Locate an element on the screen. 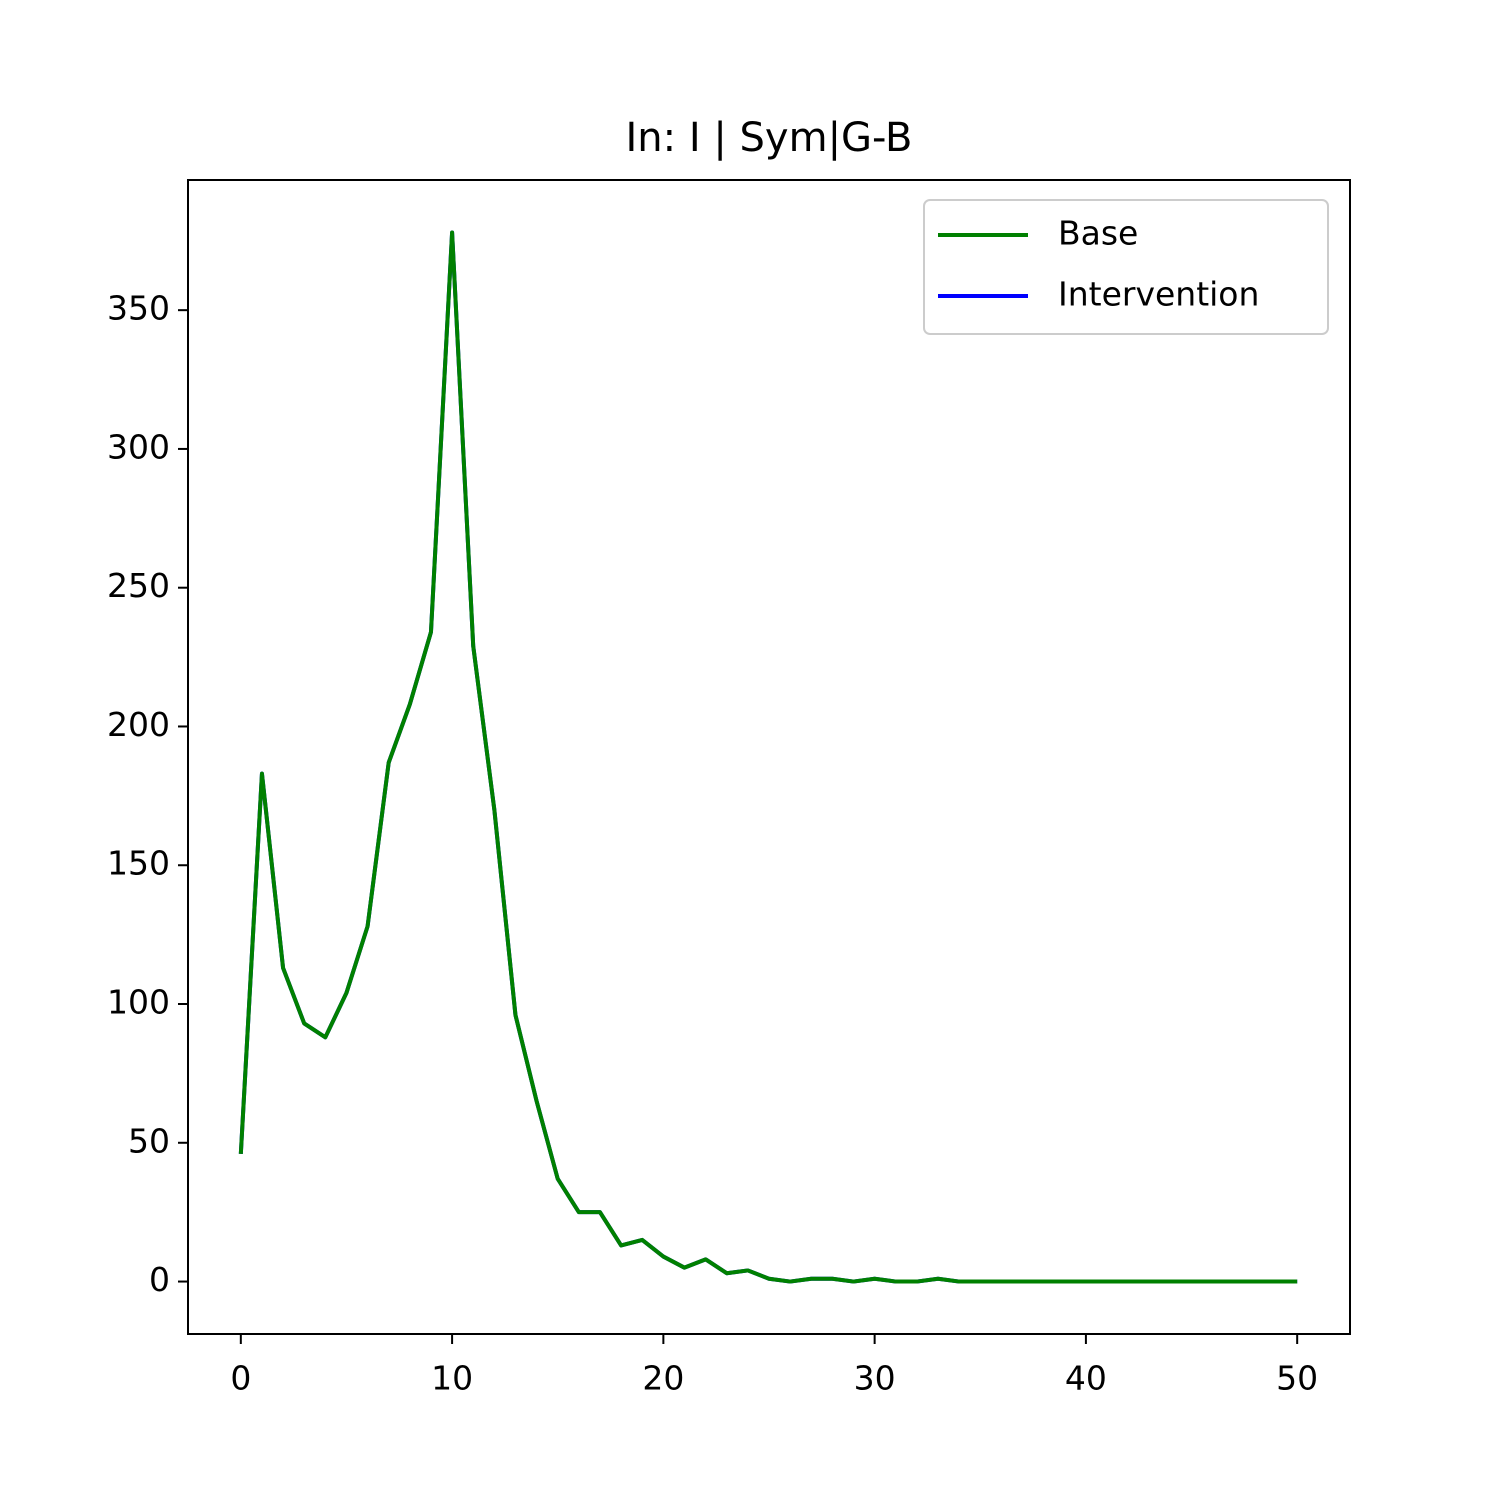 This screenshot has width=1500, height=1504. chart-title: In: I | Sym|G-B is located at coordinates (769, 138).